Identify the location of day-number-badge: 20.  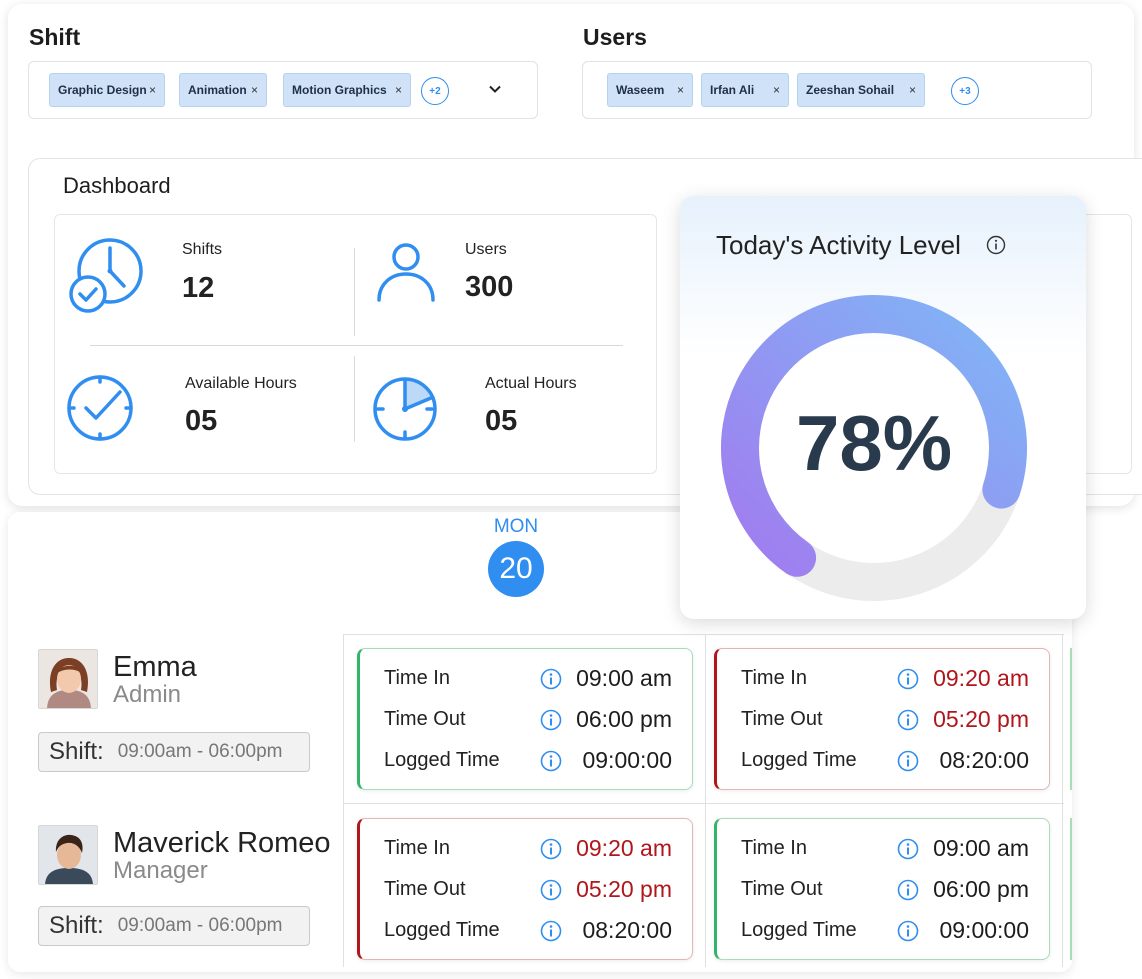
(516, 569).